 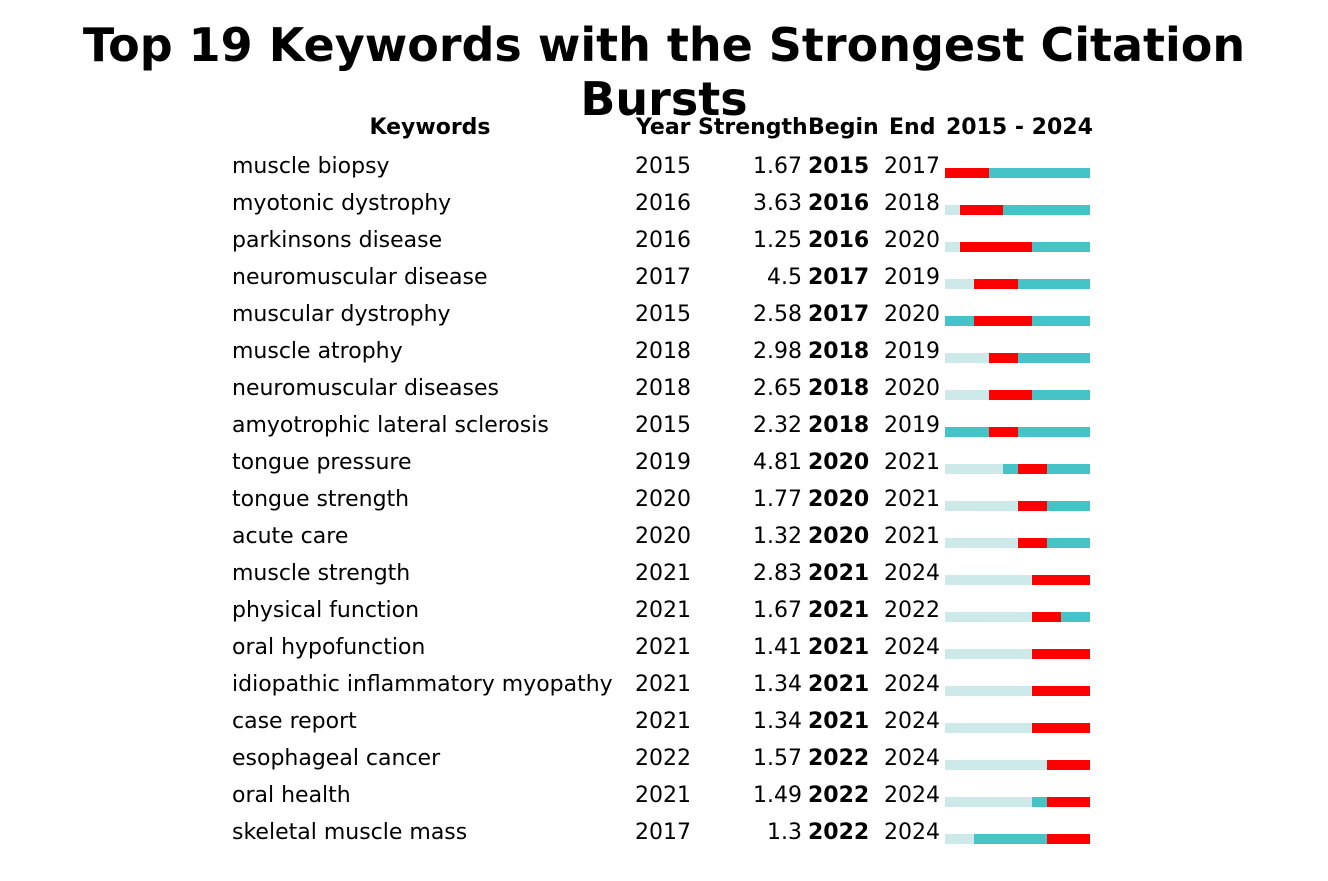 I want to click on begin-value: 2022, so click(x=839, y=758).